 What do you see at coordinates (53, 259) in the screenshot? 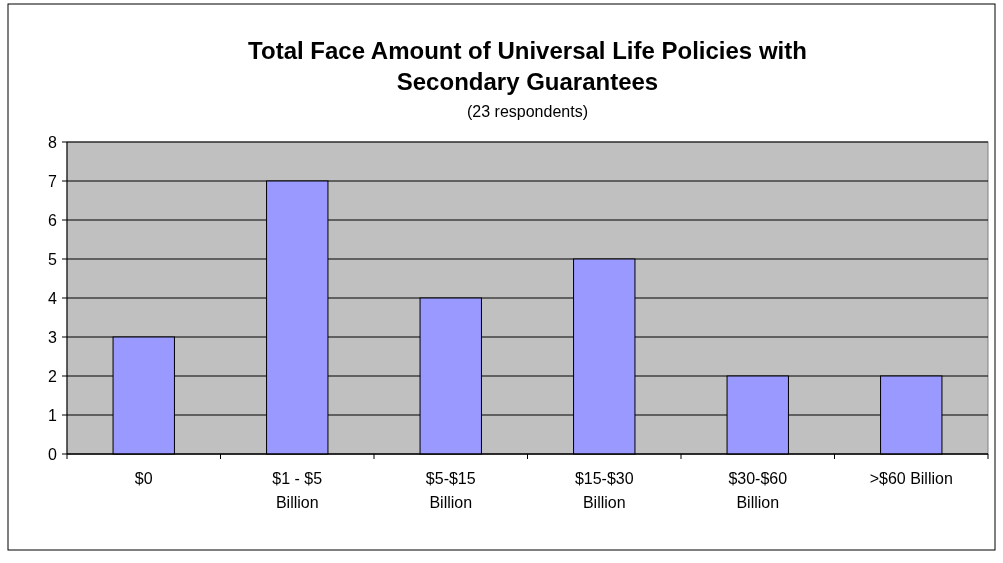
I see `y-tick-label: 5` at bounding box center [53, 259].